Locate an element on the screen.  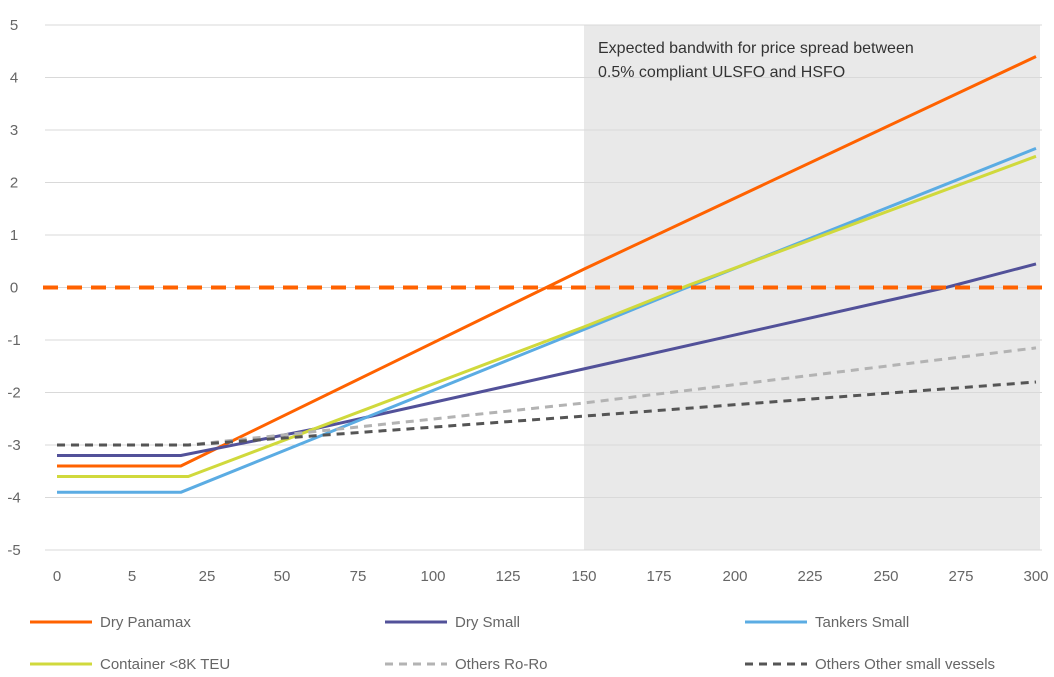
y-tick-label-8: 3 is located at coordinates (14, 130).